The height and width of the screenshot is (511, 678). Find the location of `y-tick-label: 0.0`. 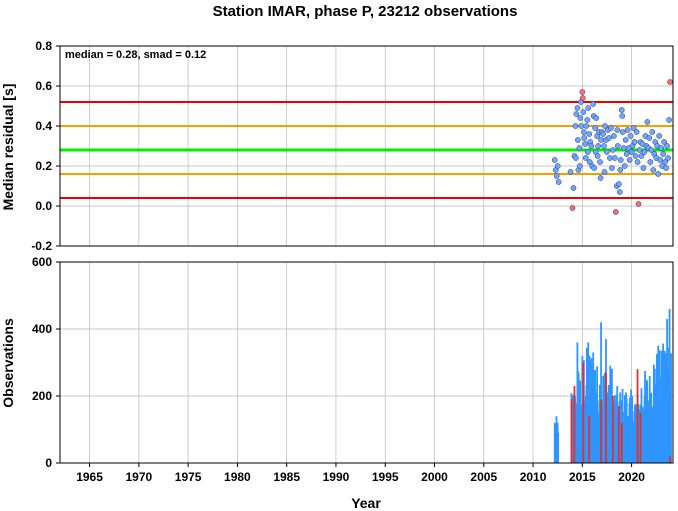

y-tick-label: 0.0 is located at coordinates (43, 206).